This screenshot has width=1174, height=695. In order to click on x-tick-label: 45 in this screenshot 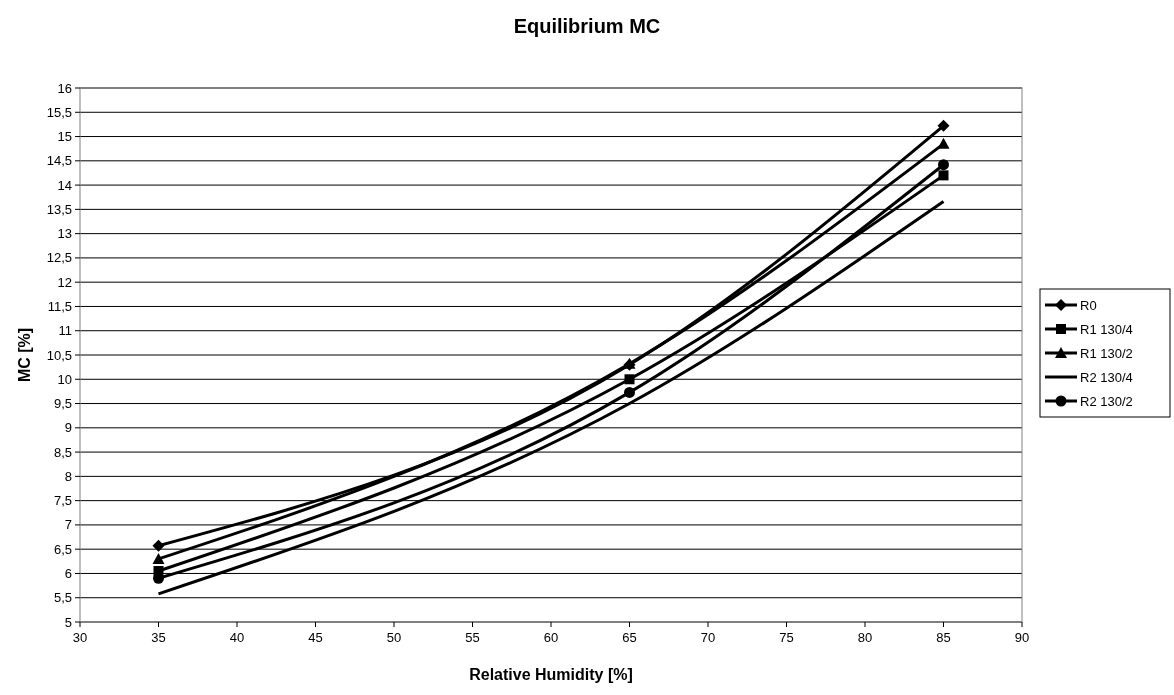, I will do `click(315, 637)`.